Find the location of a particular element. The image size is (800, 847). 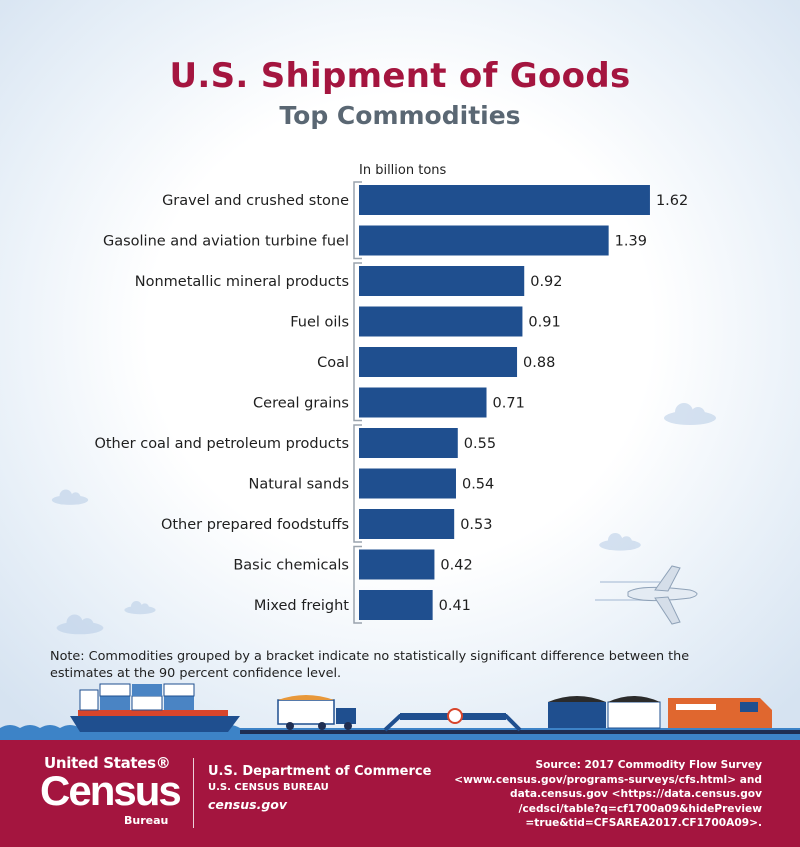

value-label: 0.42 is located at coordinates (456, 566).